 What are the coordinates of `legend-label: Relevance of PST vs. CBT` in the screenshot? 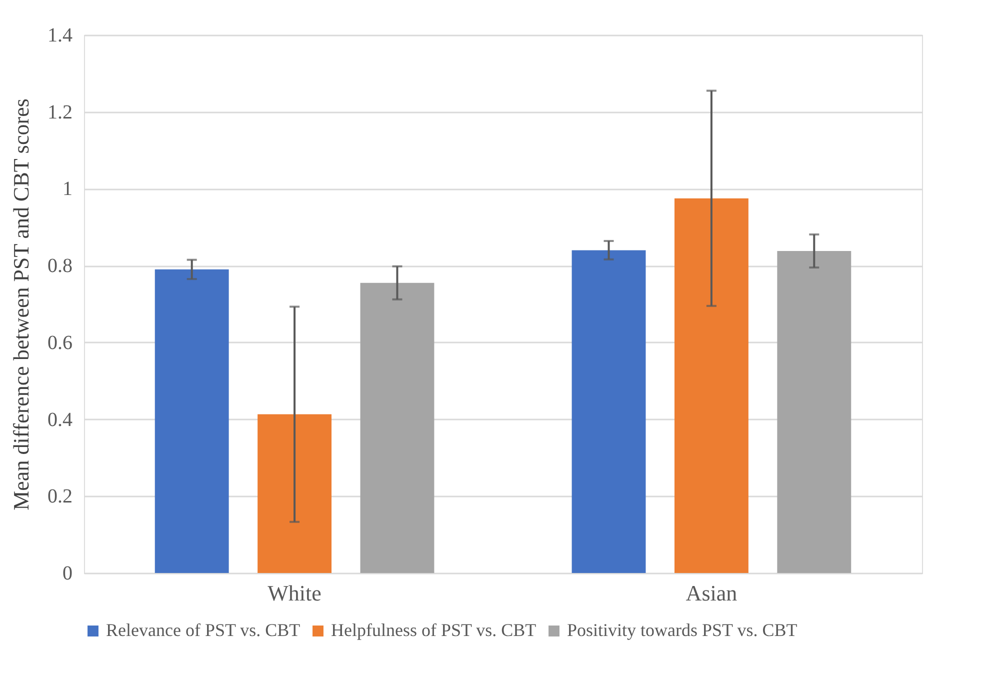 It's located at (203, 630).